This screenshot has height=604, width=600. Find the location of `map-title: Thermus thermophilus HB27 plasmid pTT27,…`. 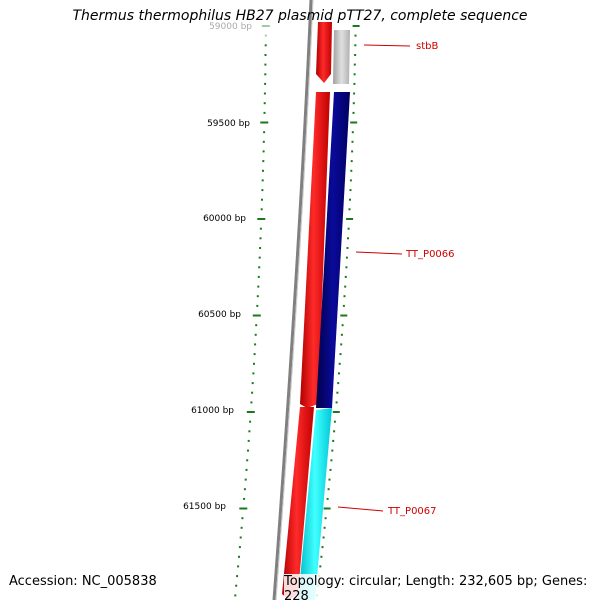

map-title: Thermus thermophilus HB27 plasmid pTT27,… is located at coordinates (300, 16).